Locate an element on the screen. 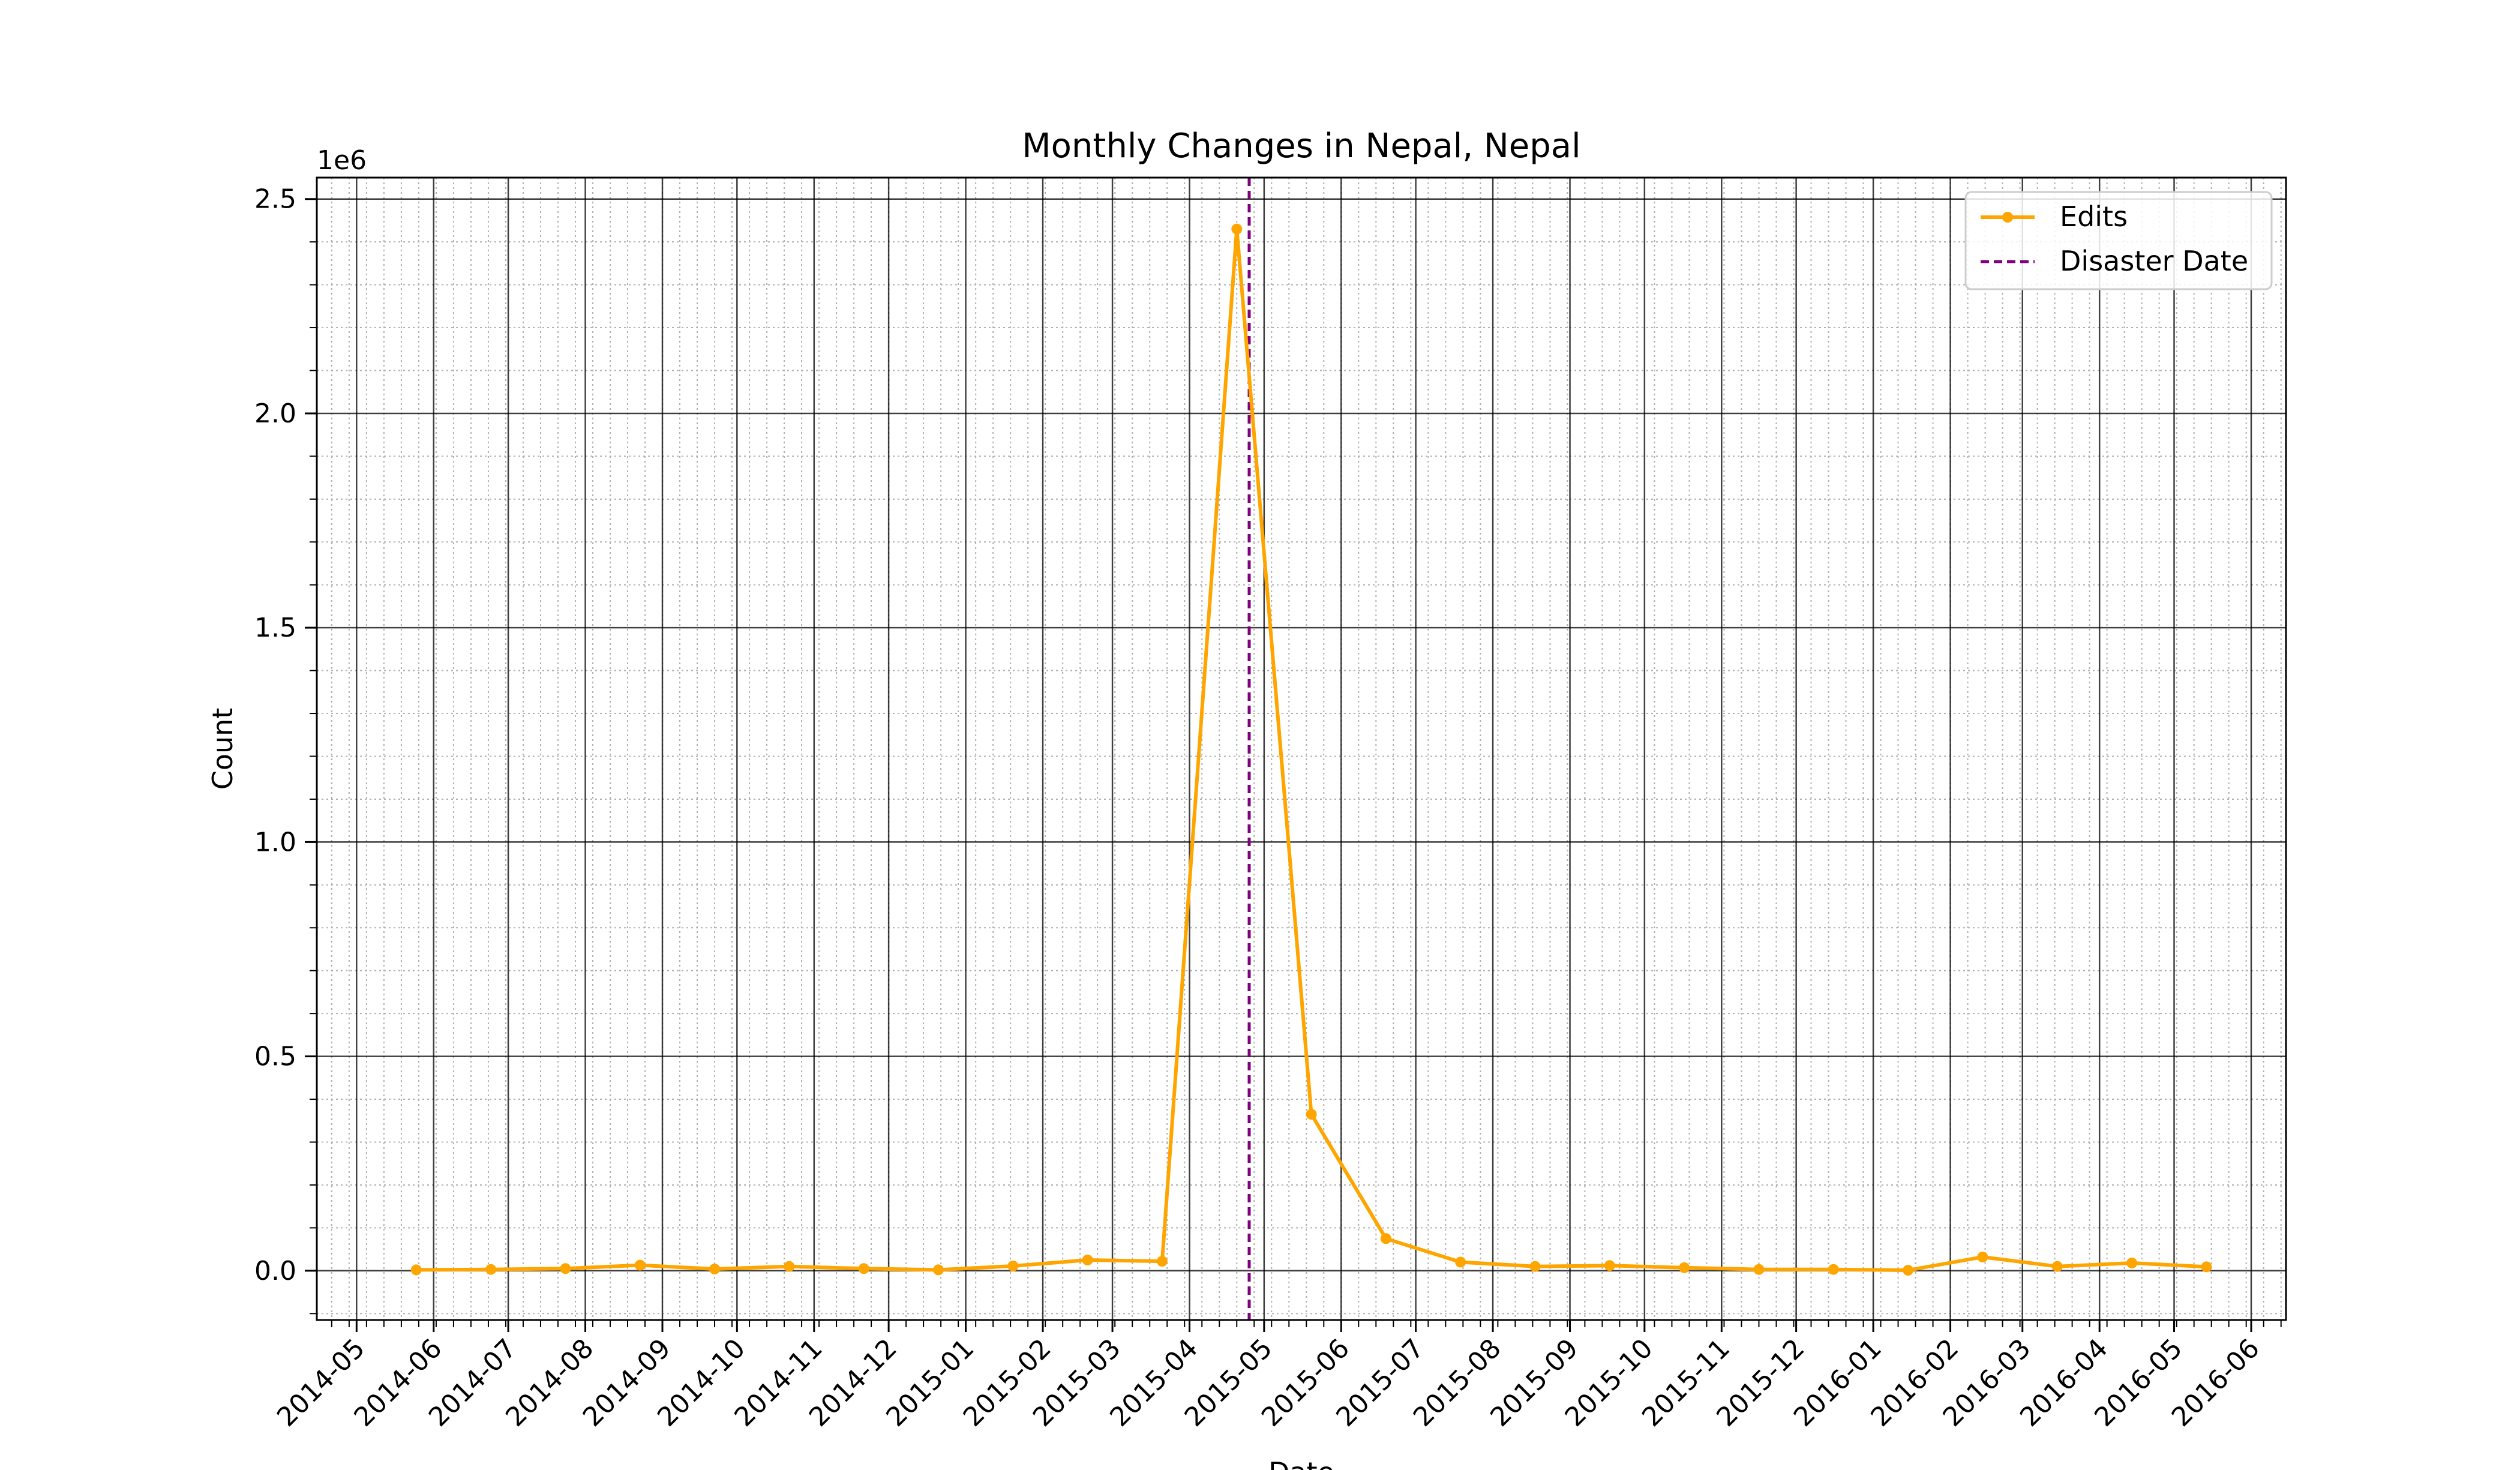 The height and width of the screenshot is (1470, 2520). y-tick-label: 0.0 is located at coordinates (275, 1271).